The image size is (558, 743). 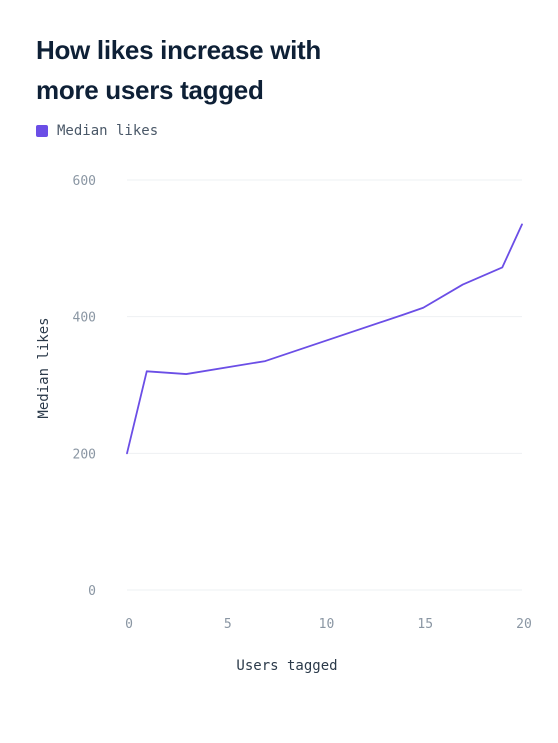 I want to click on x-axis-ticks: 0 5 10 15 20, so click(x=328, y=624).